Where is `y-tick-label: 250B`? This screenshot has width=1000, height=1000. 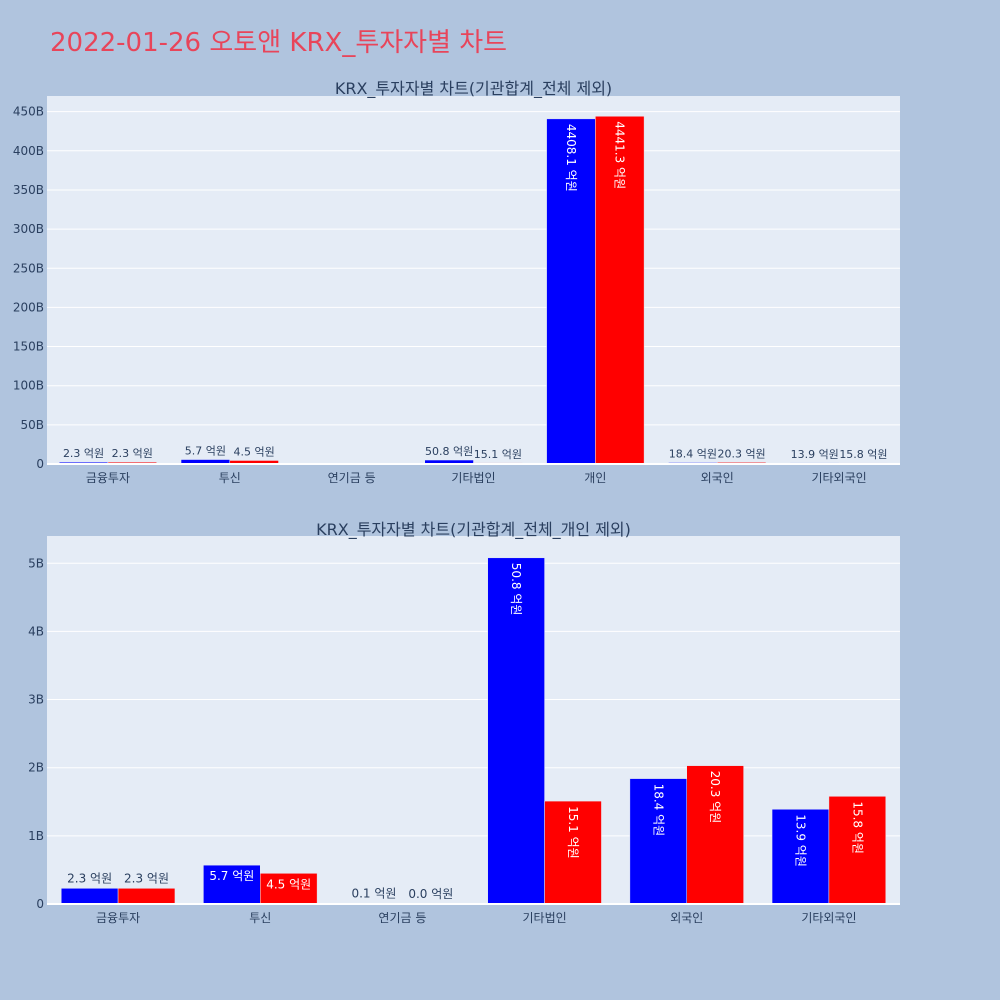 y-tick-label: 250B is located at coordinates (28, 268).